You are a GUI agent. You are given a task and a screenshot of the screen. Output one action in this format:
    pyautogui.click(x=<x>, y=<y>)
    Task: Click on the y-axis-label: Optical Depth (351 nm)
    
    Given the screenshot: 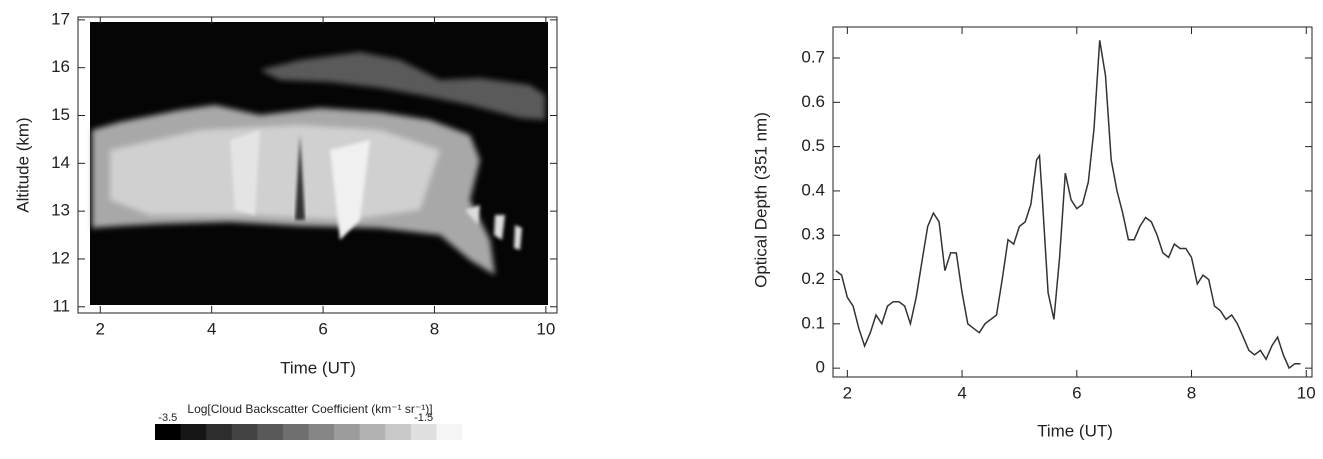 What is the action you would take?
    pyautogui.click(x=760, y=200)
    